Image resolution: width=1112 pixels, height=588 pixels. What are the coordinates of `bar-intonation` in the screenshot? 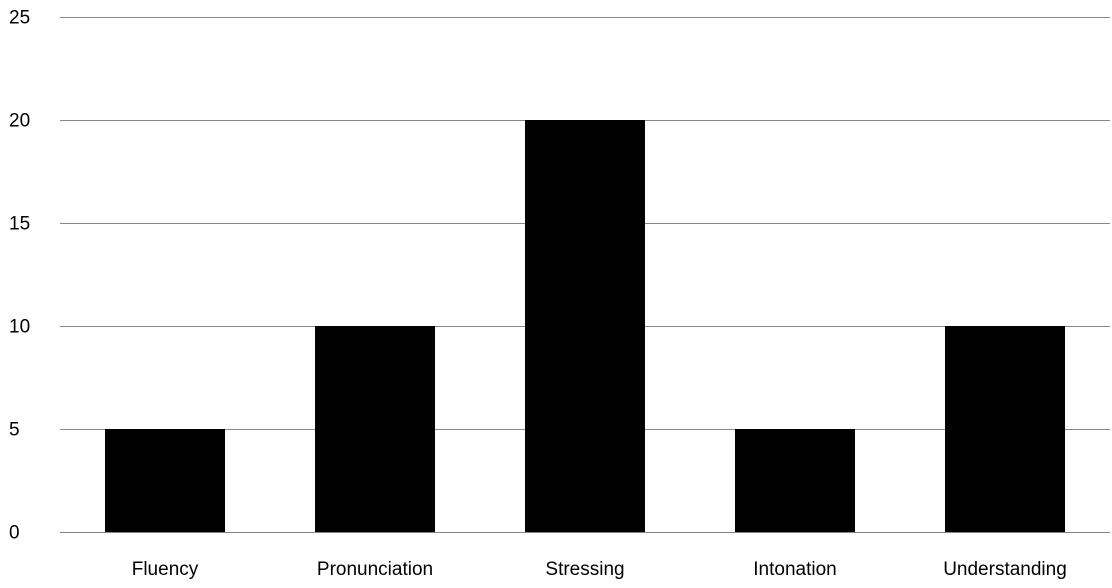 It's located at (795, 480).